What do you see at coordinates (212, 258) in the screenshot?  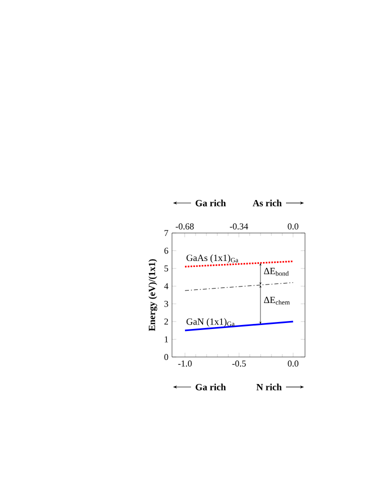 I see `series-label: GaAs (1x1)$_{Ga}$` at bounding box center [212, 258].